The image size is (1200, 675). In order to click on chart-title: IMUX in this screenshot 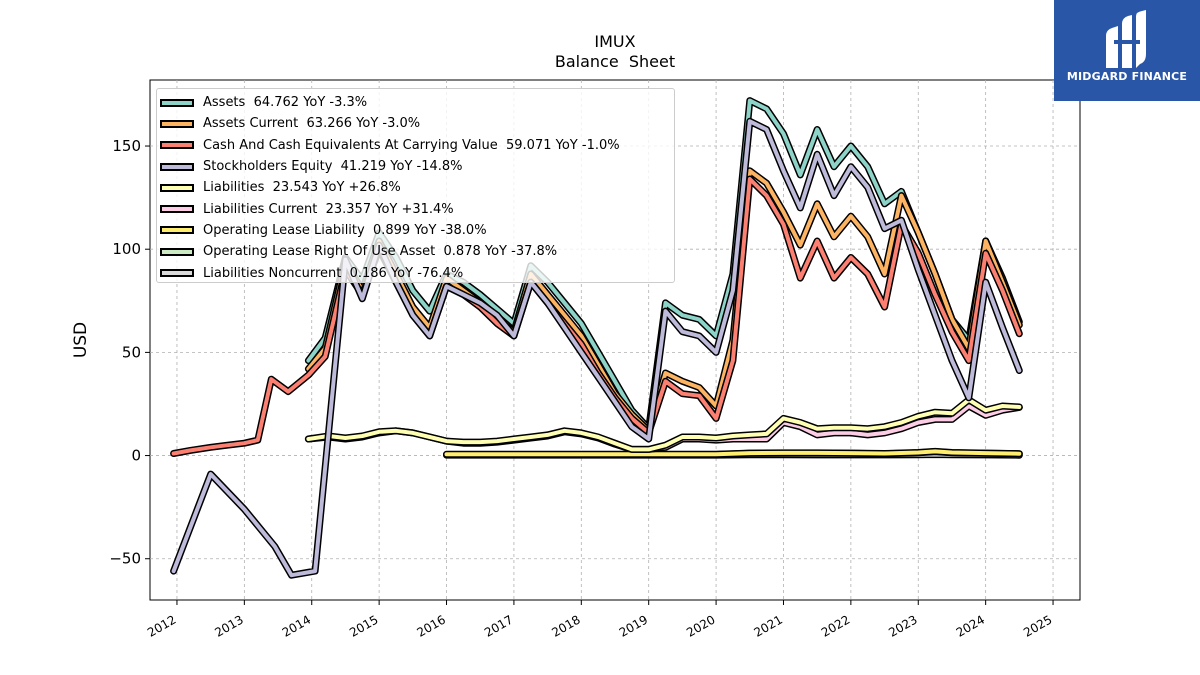, I will do `click(614, 41)`.